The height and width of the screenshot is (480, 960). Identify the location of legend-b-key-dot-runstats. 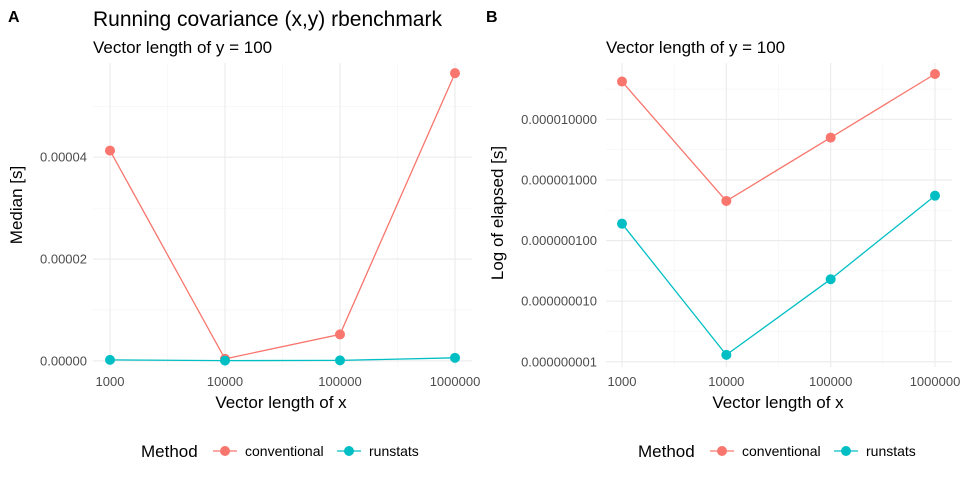
(846, 451).